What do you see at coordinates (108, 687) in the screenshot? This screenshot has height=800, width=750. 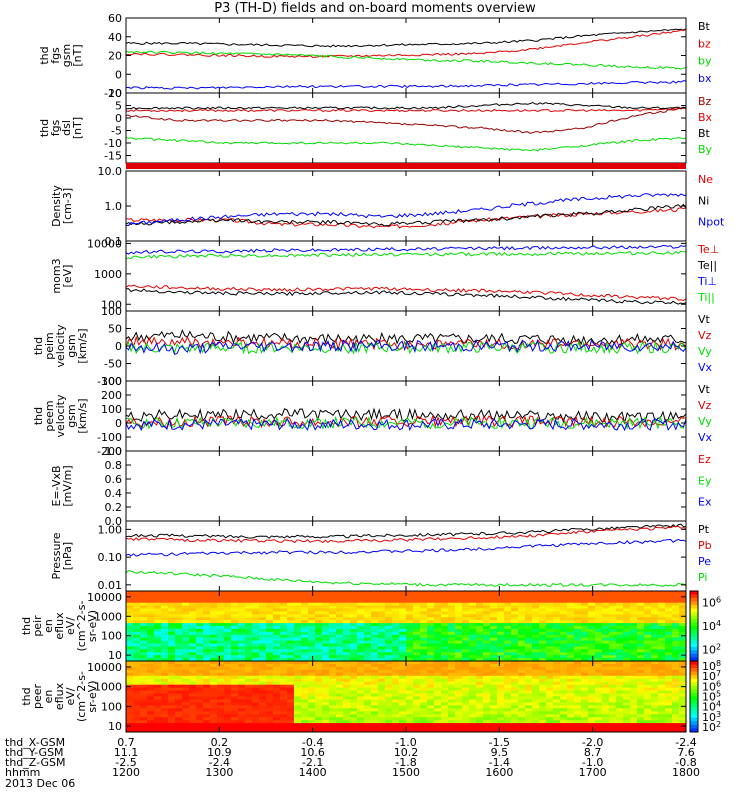 I see `y-tick-label: 1000` at bounding box center [108, 687].